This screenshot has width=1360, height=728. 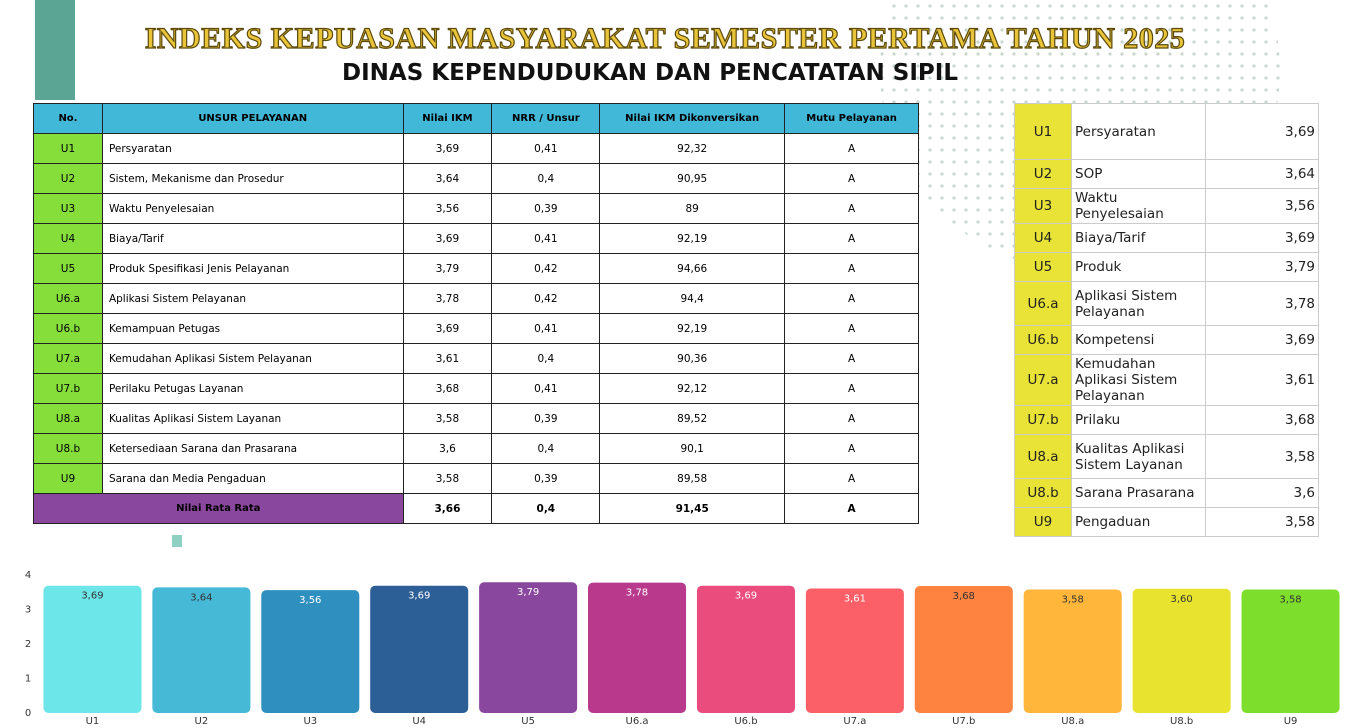 I want to click on table-cell: Kemudahan Aplikasi Sistem Pelayanan, so click(x=252, y=358).